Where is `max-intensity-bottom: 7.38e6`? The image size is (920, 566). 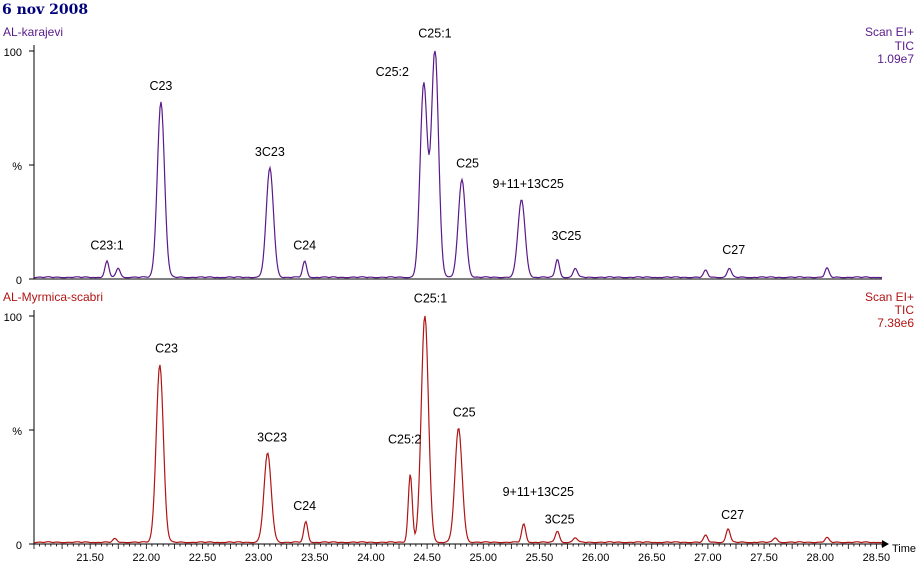 max-intensity-bottom: 7.38e6 is located at coordinates (895, 323).